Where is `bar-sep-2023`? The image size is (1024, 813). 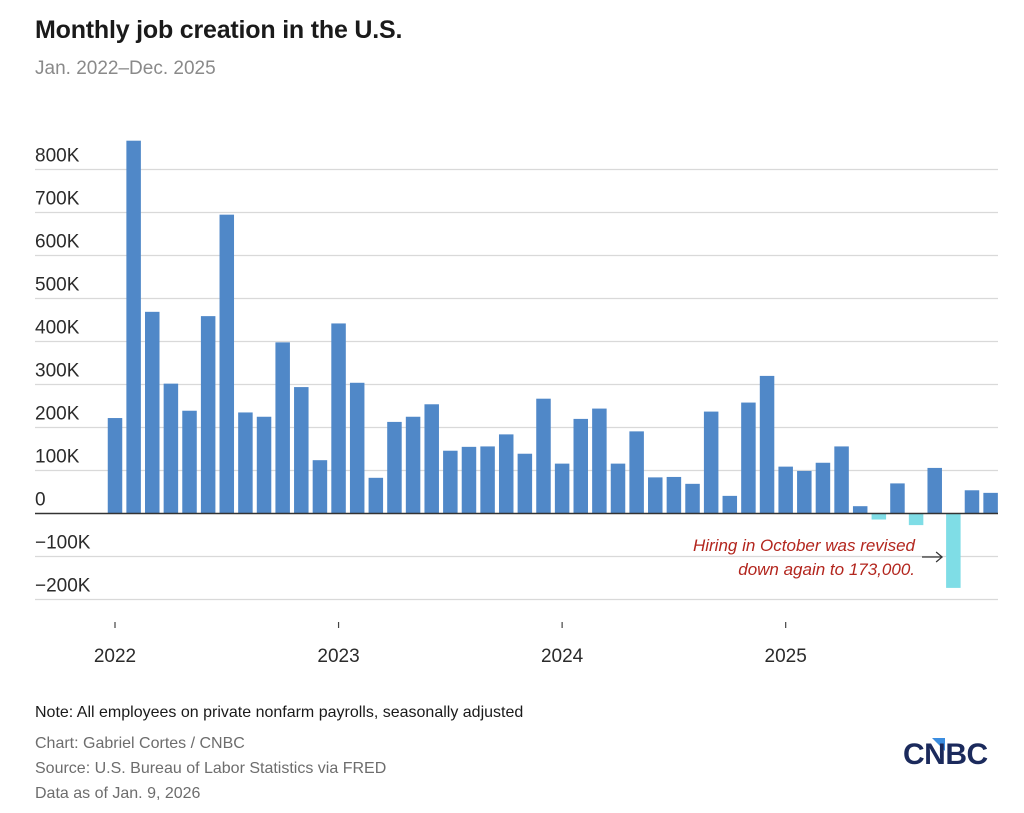
bar-sep-2023 is located at coordinates (487, 480).